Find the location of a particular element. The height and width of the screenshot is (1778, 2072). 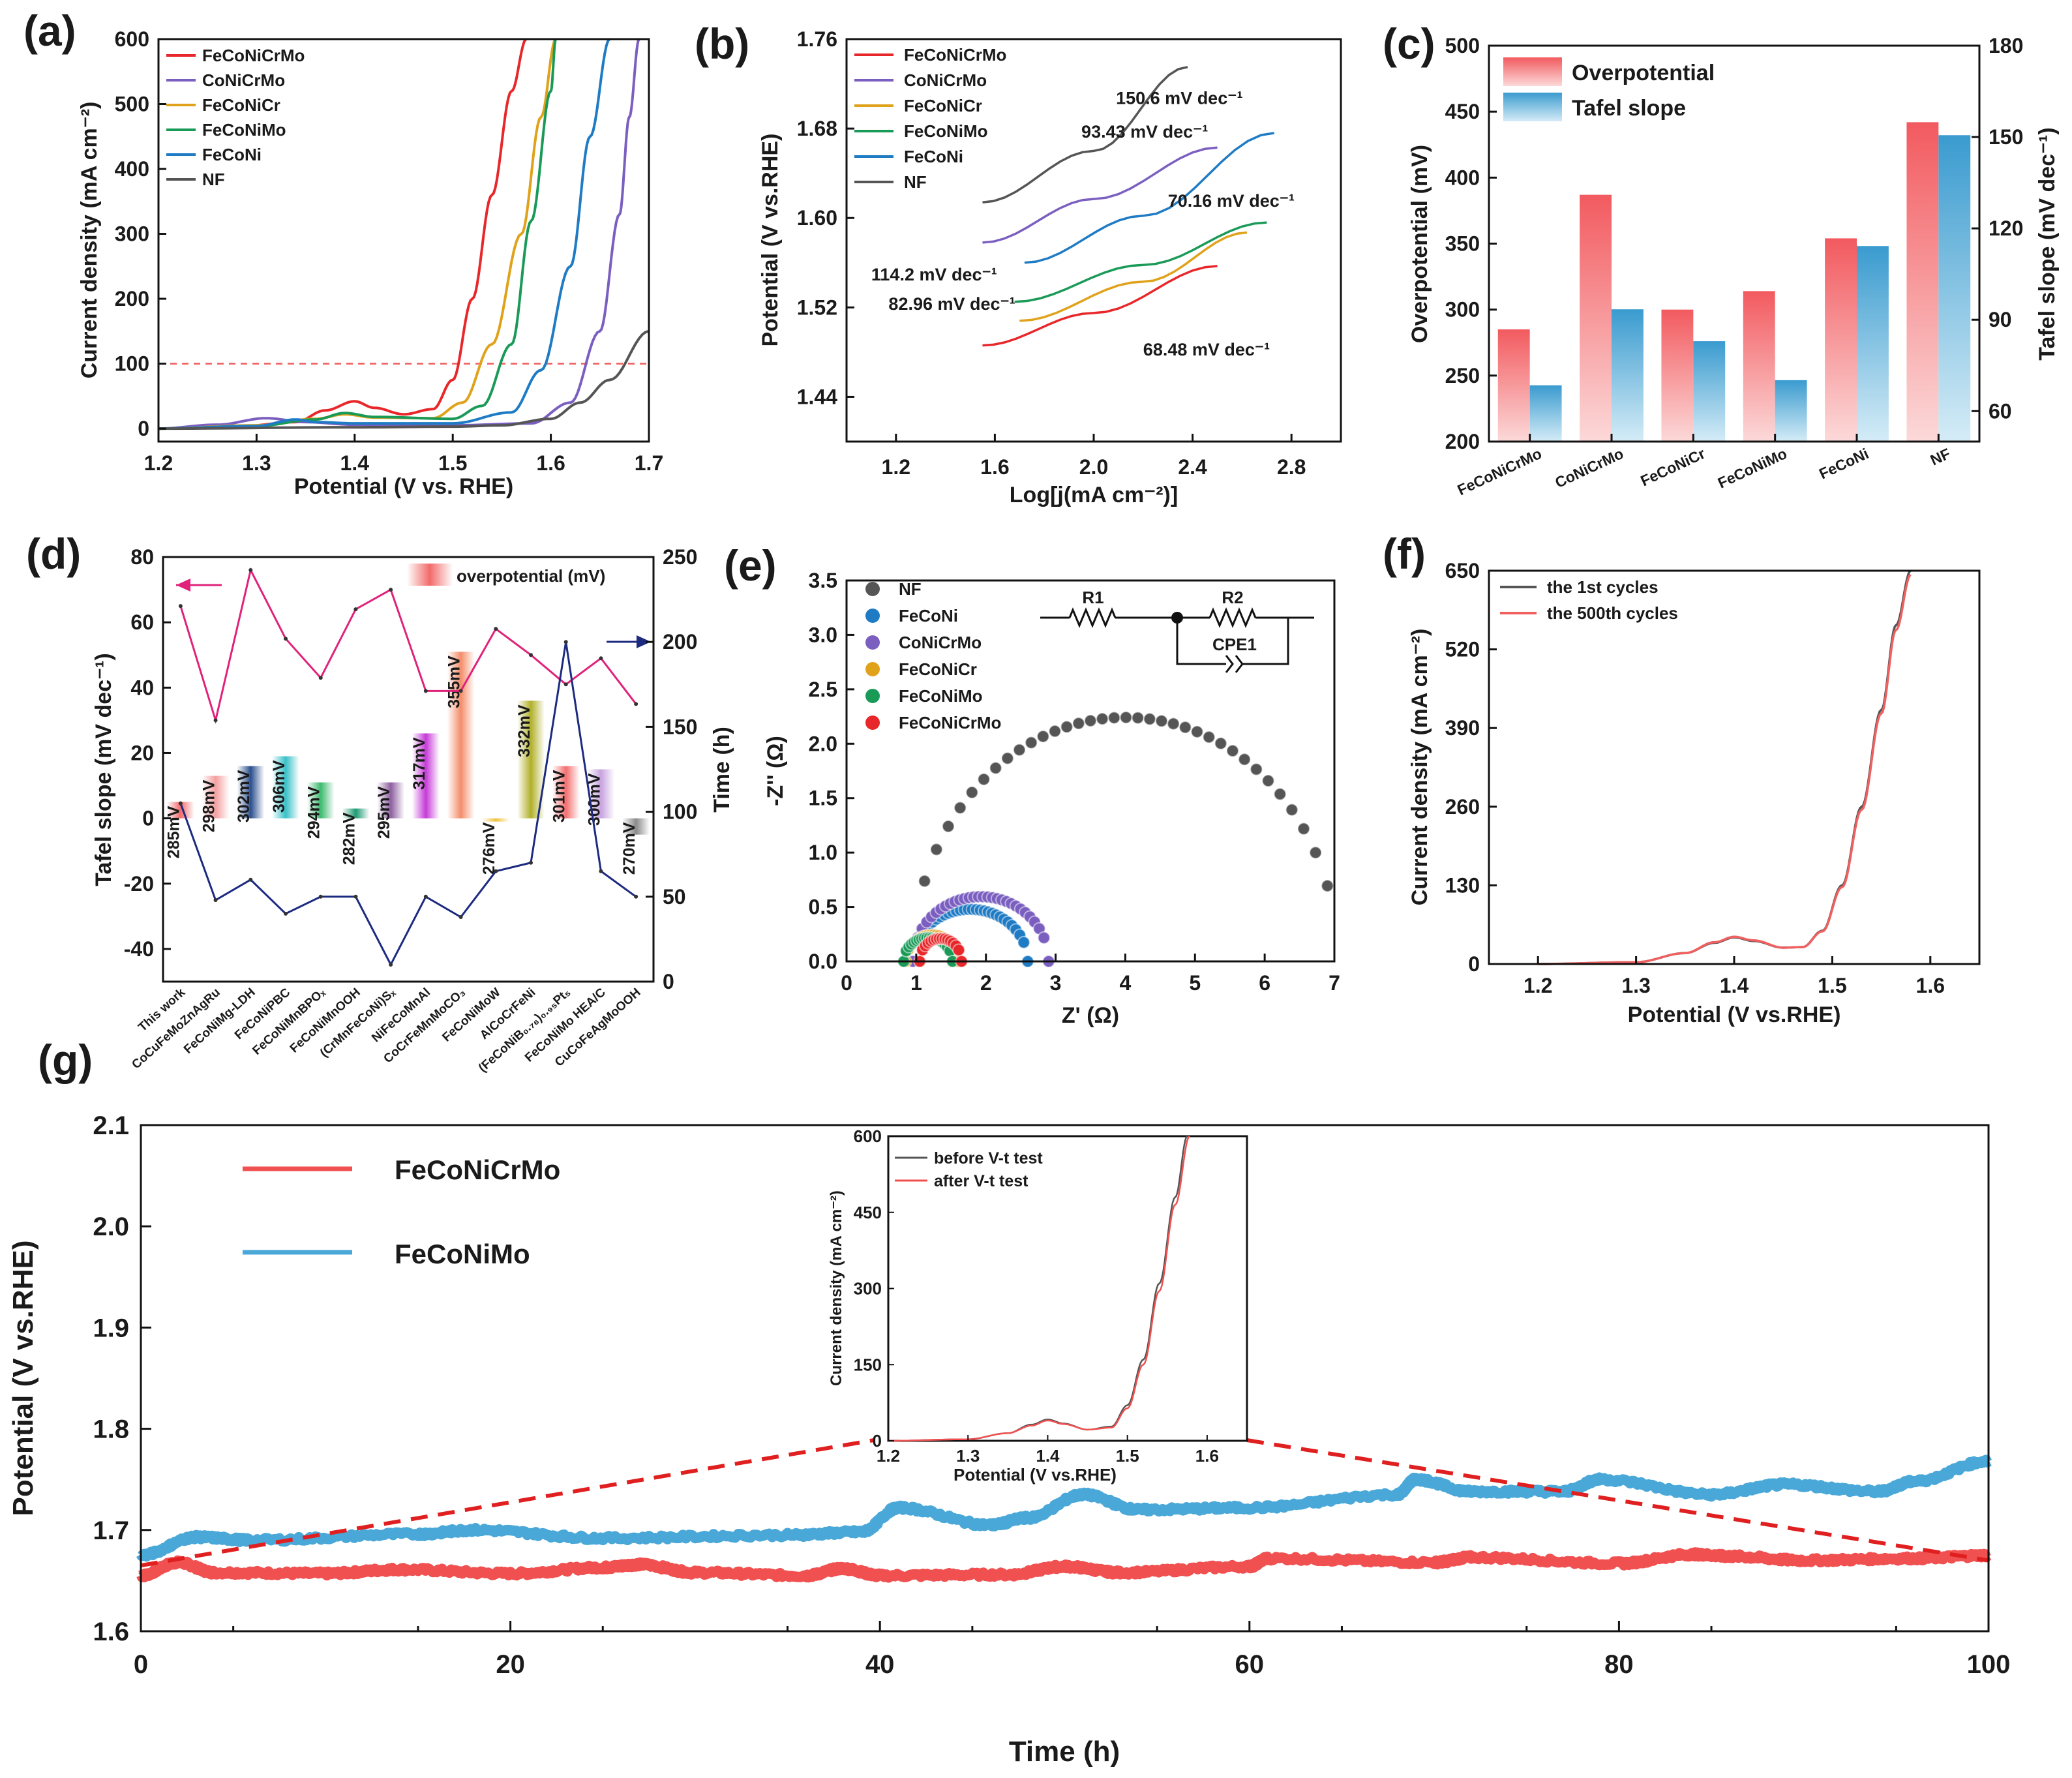

panel-d-ylabel-right: Time (h) is located at coordinates (722, 770).